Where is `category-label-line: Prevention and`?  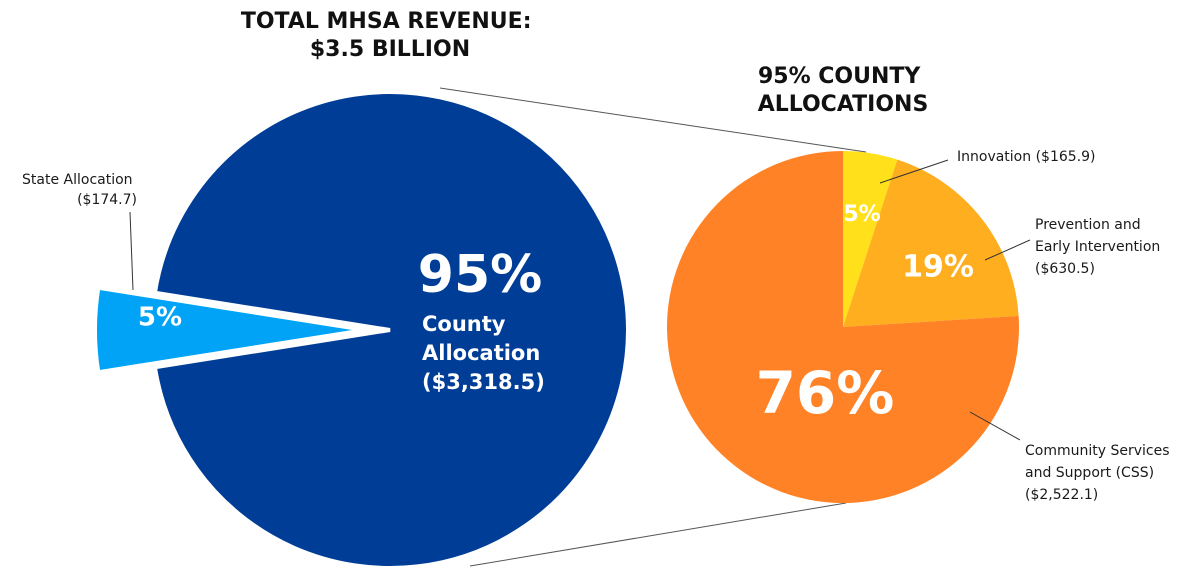
category-label-line: Prevention and is located at coordinates (1090, 225).